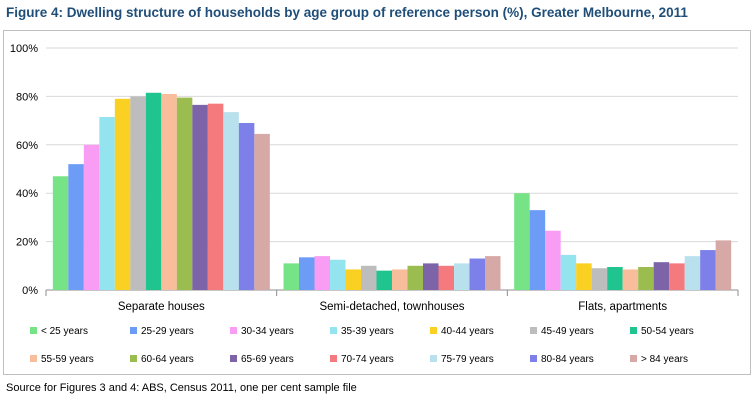 This screenshot has width=754, height=401. Describe the element at coordinates (64, 331) in the screenshot. I see `legend-label: < 25 years` at that location.